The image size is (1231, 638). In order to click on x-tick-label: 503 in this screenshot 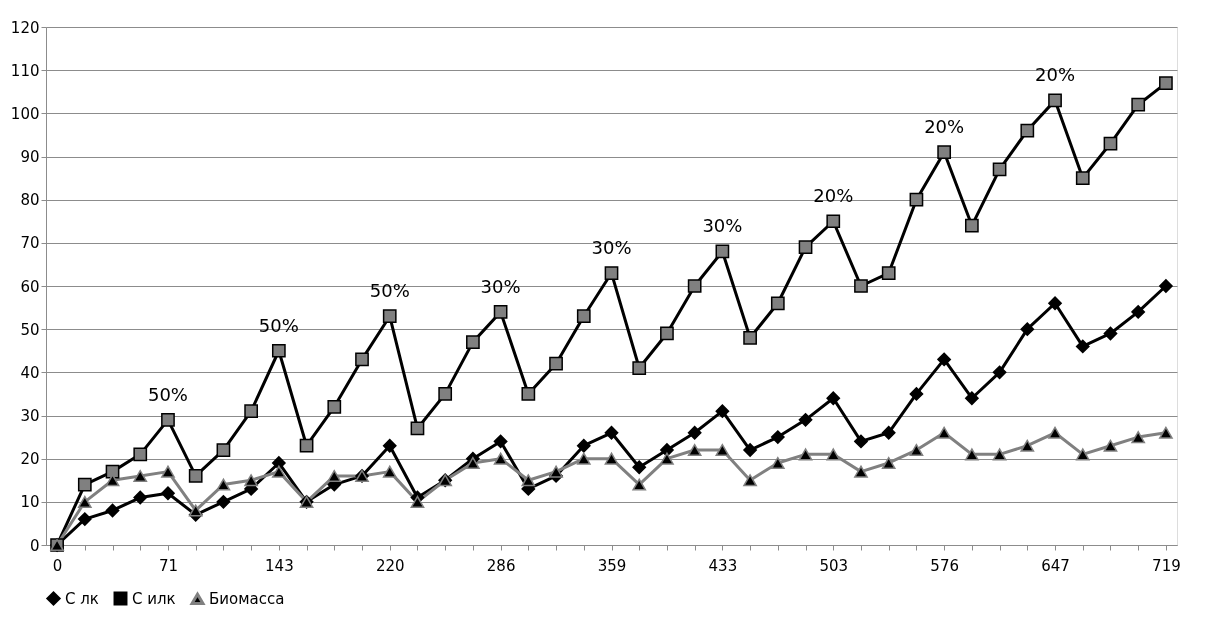, I will do `click(834, 565)`.